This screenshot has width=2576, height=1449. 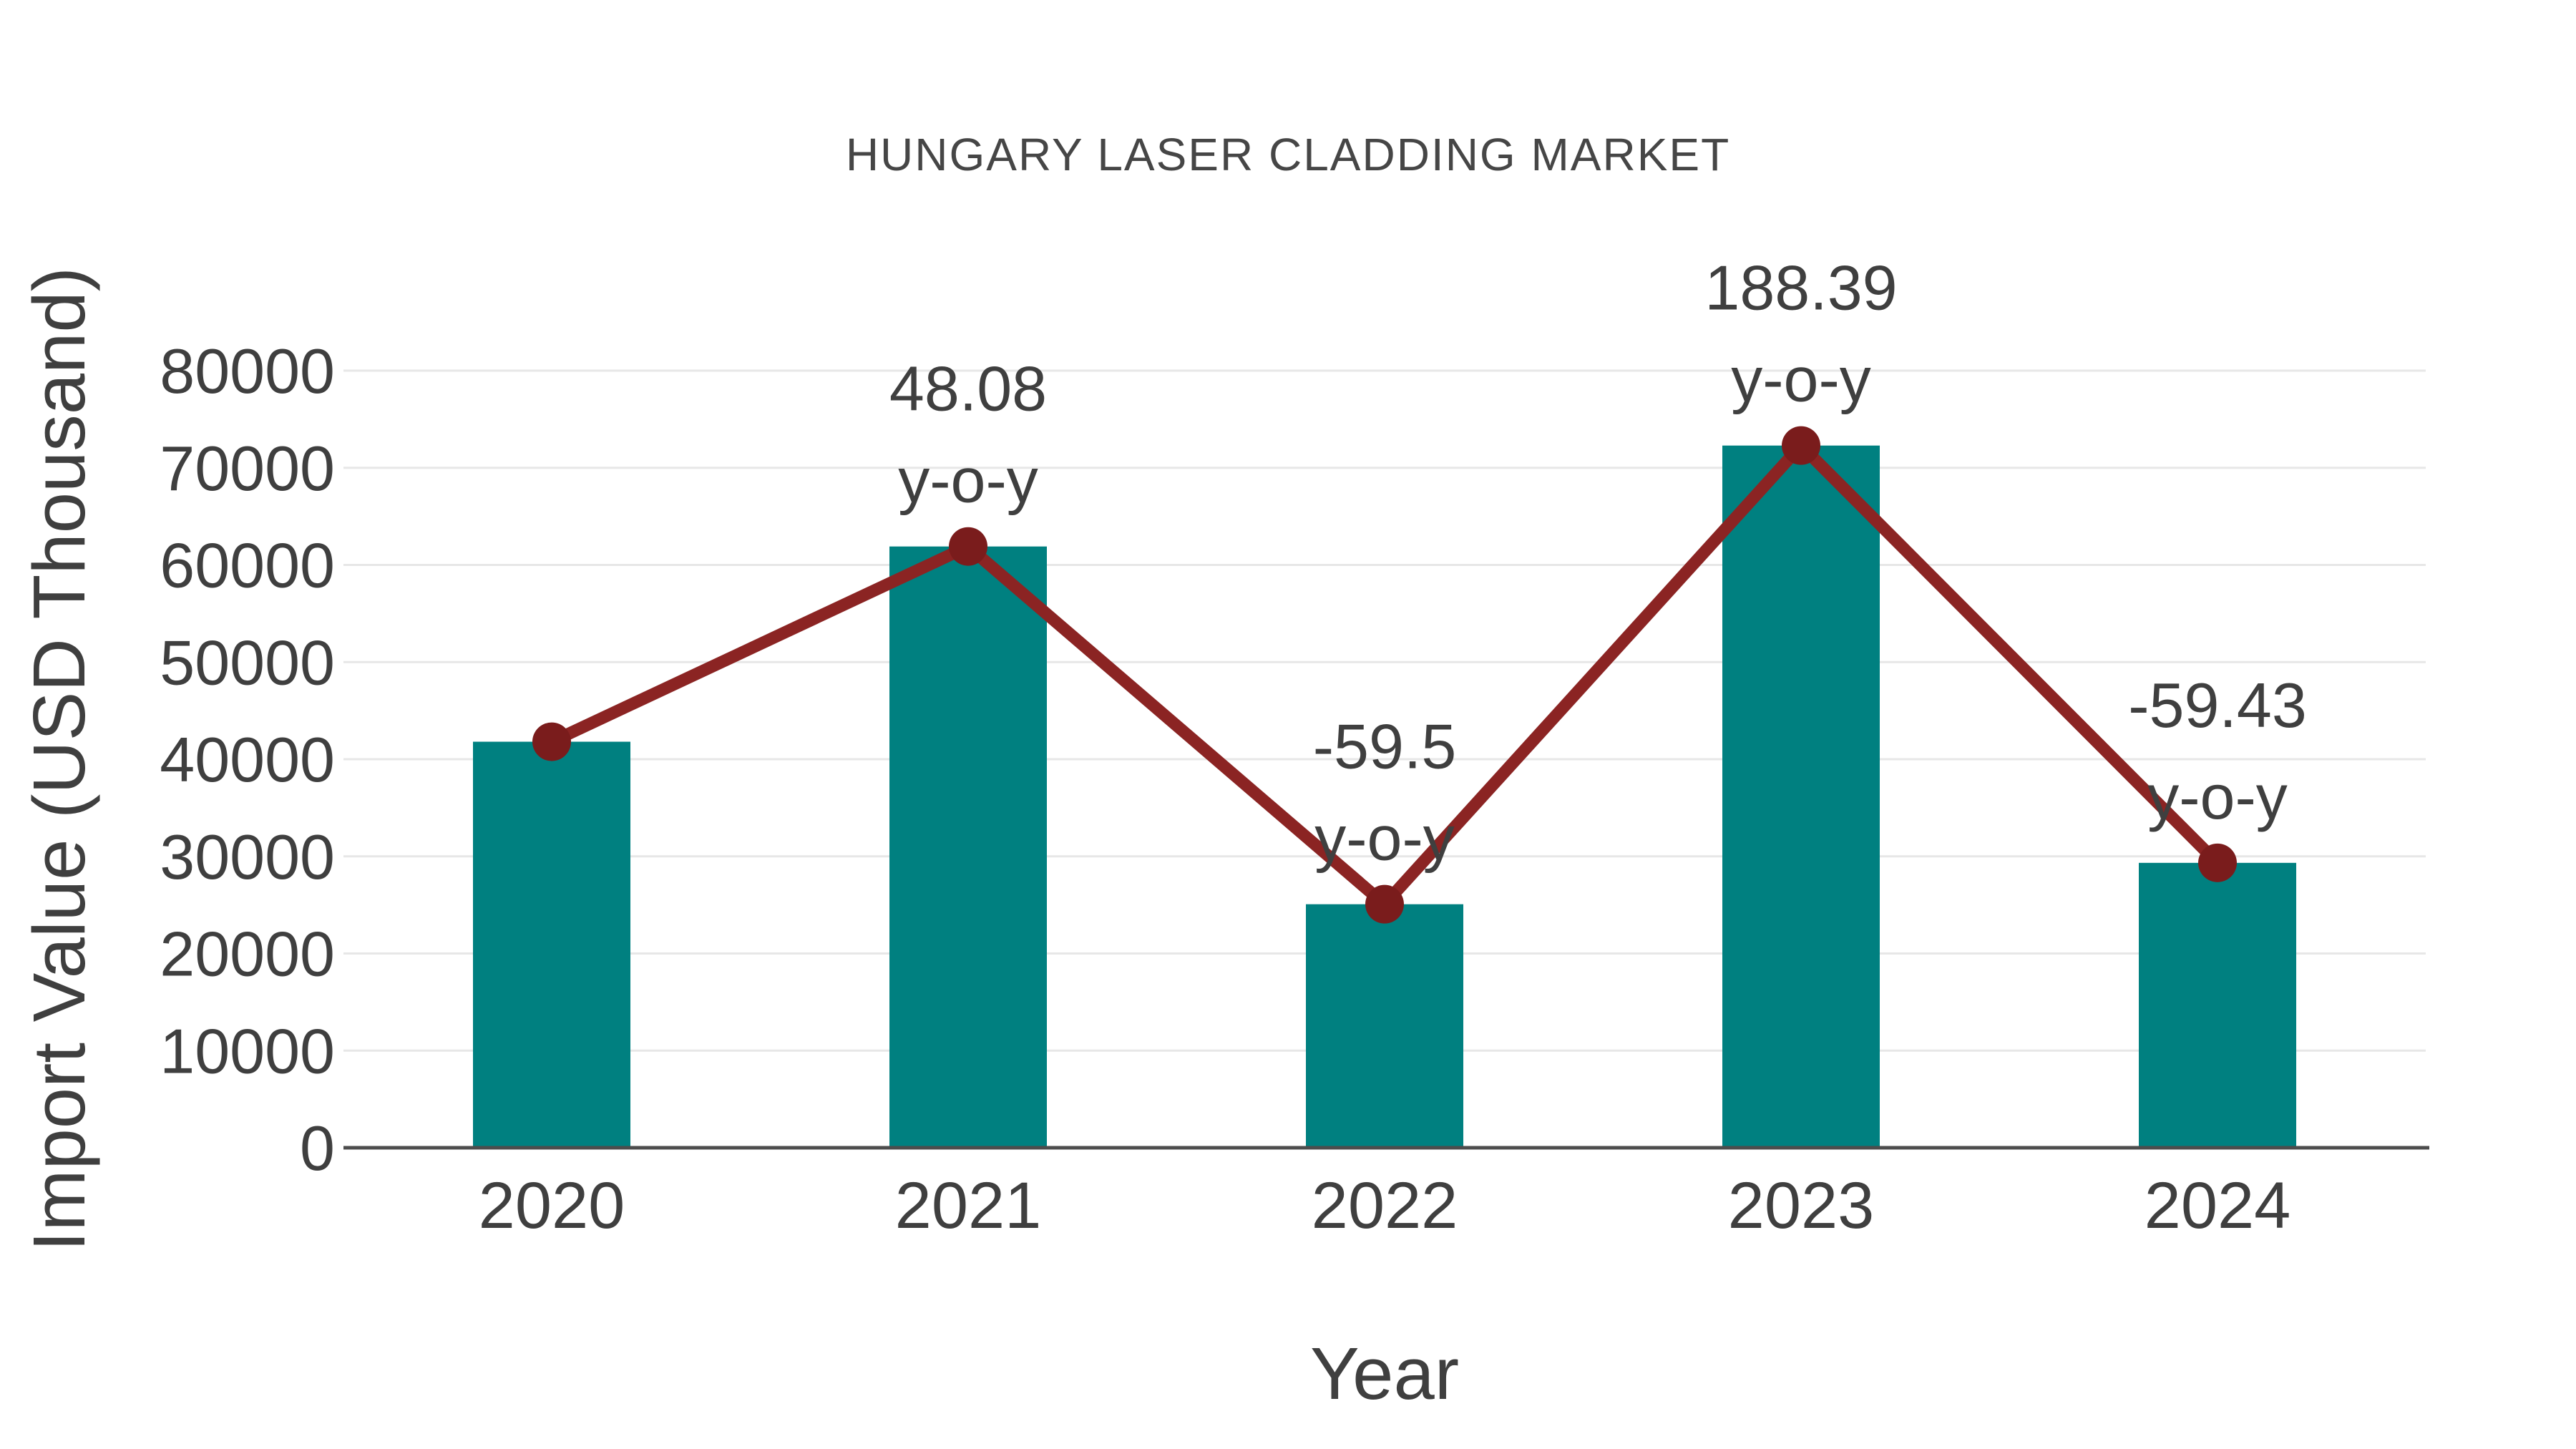 I want to click on bar-2021, so click(x=968, y=847).